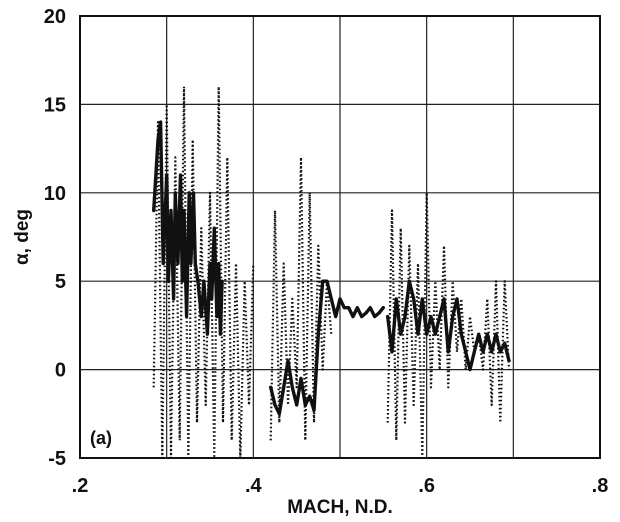 The height and width of the screenshot is (522, 620). What do you see at coordinates (55, 194) in the screenshot?
I see `y-tick-label: 10` at bounding box center [55, 194].